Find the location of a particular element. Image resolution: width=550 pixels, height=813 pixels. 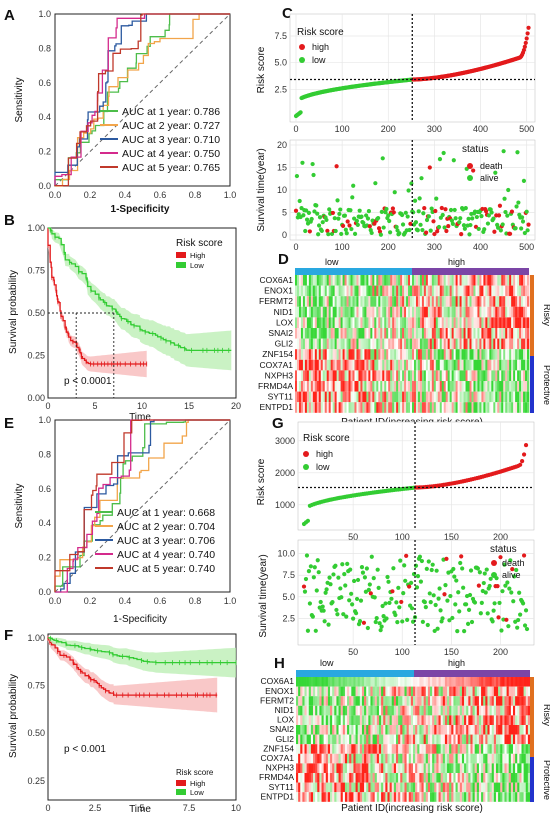

panel-b-legend-high: High is located at coordinates (197, 255).